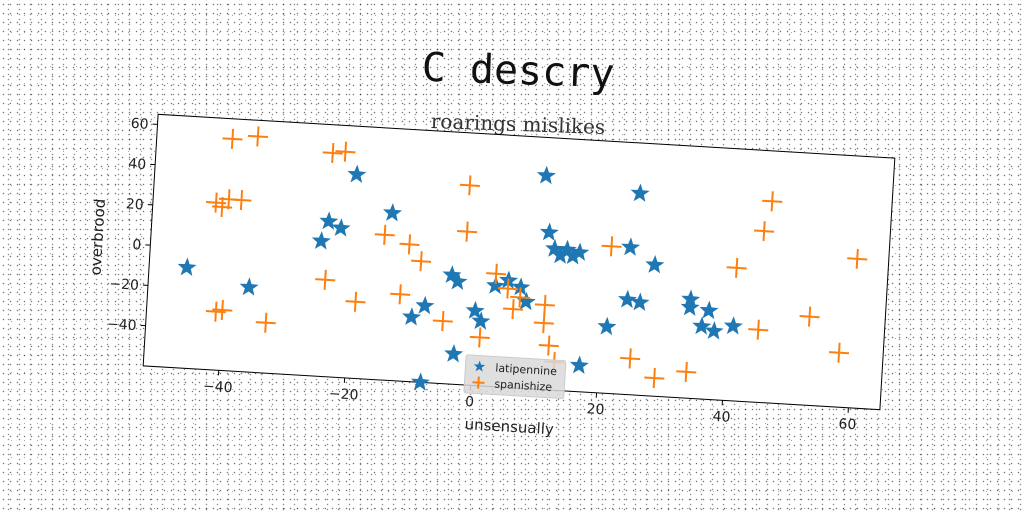 The image size is (1024, 512). What do you see at coordinates (134, 204) in the screenshot?
I see `y-tick-label: 20` at bounding box center [134, 204].